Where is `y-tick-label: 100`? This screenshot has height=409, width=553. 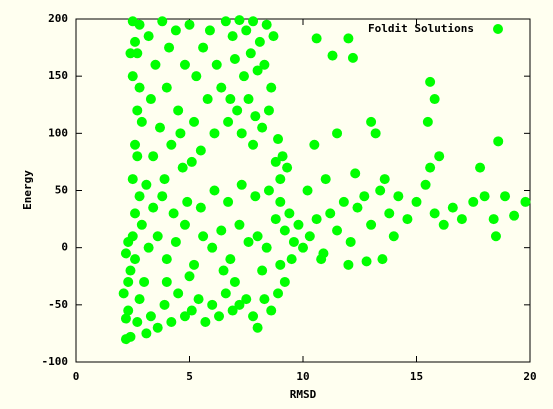
y-tick-label: 100 is located at coordinates (58, 132).